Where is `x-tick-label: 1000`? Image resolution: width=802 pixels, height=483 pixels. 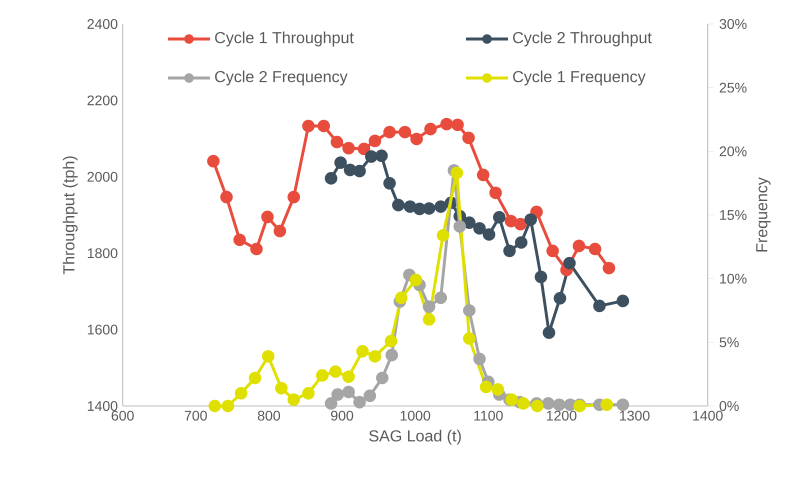 x-tick-label: 1000 is located at coordinates (415, 415).